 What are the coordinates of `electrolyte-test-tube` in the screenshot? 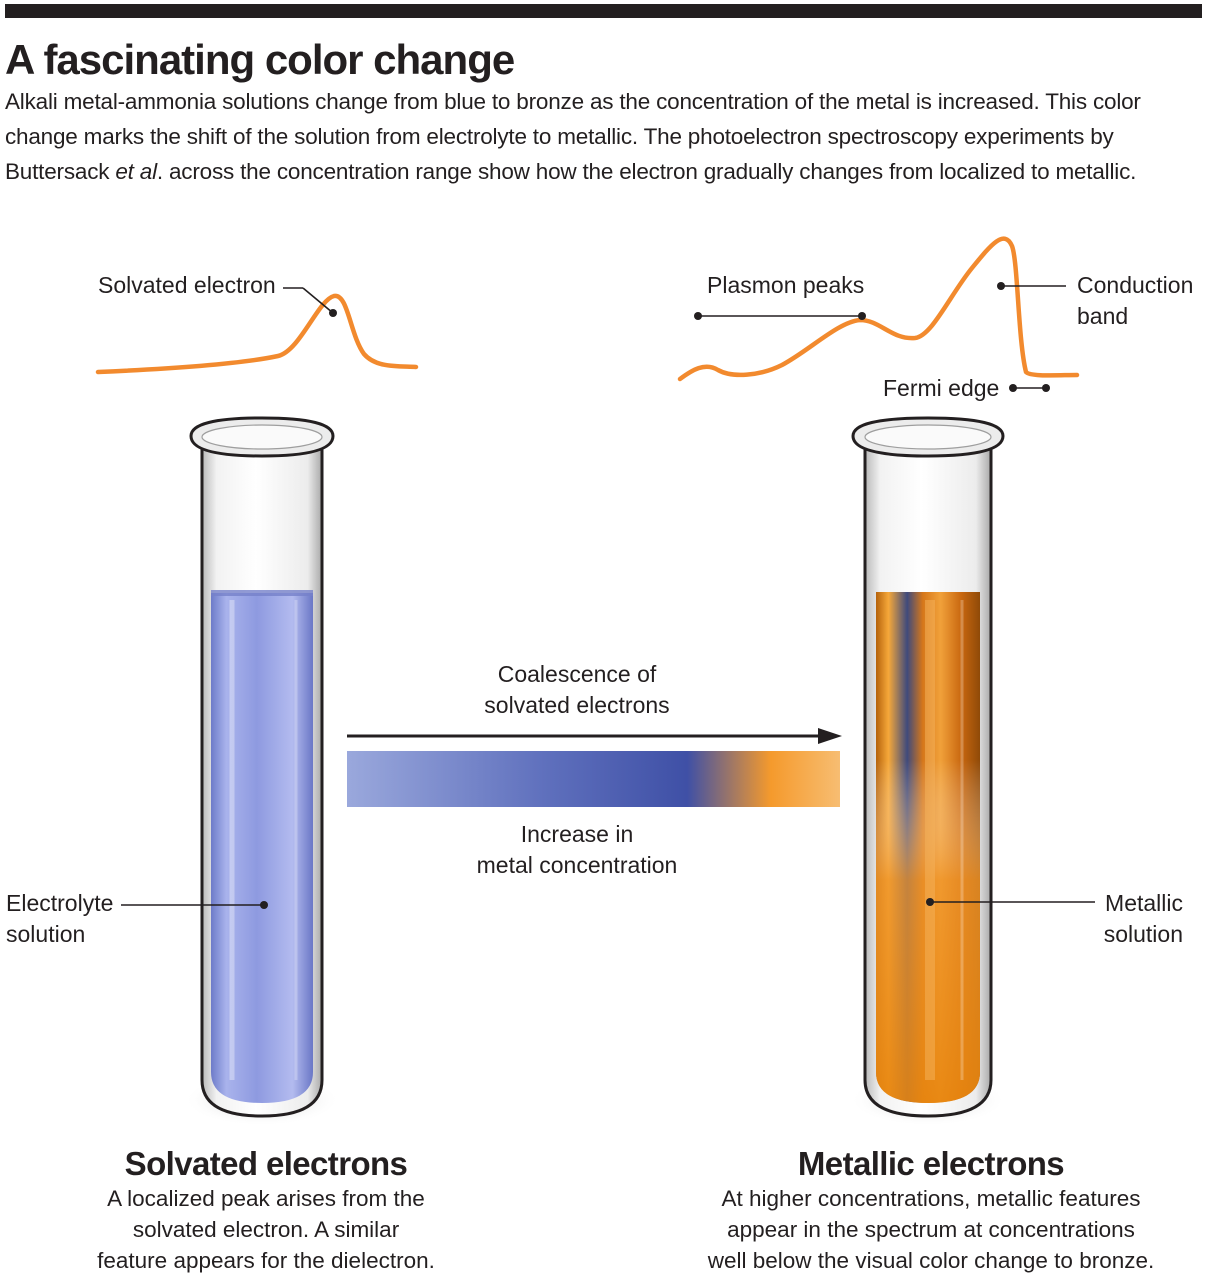 It's located at (262, 771).